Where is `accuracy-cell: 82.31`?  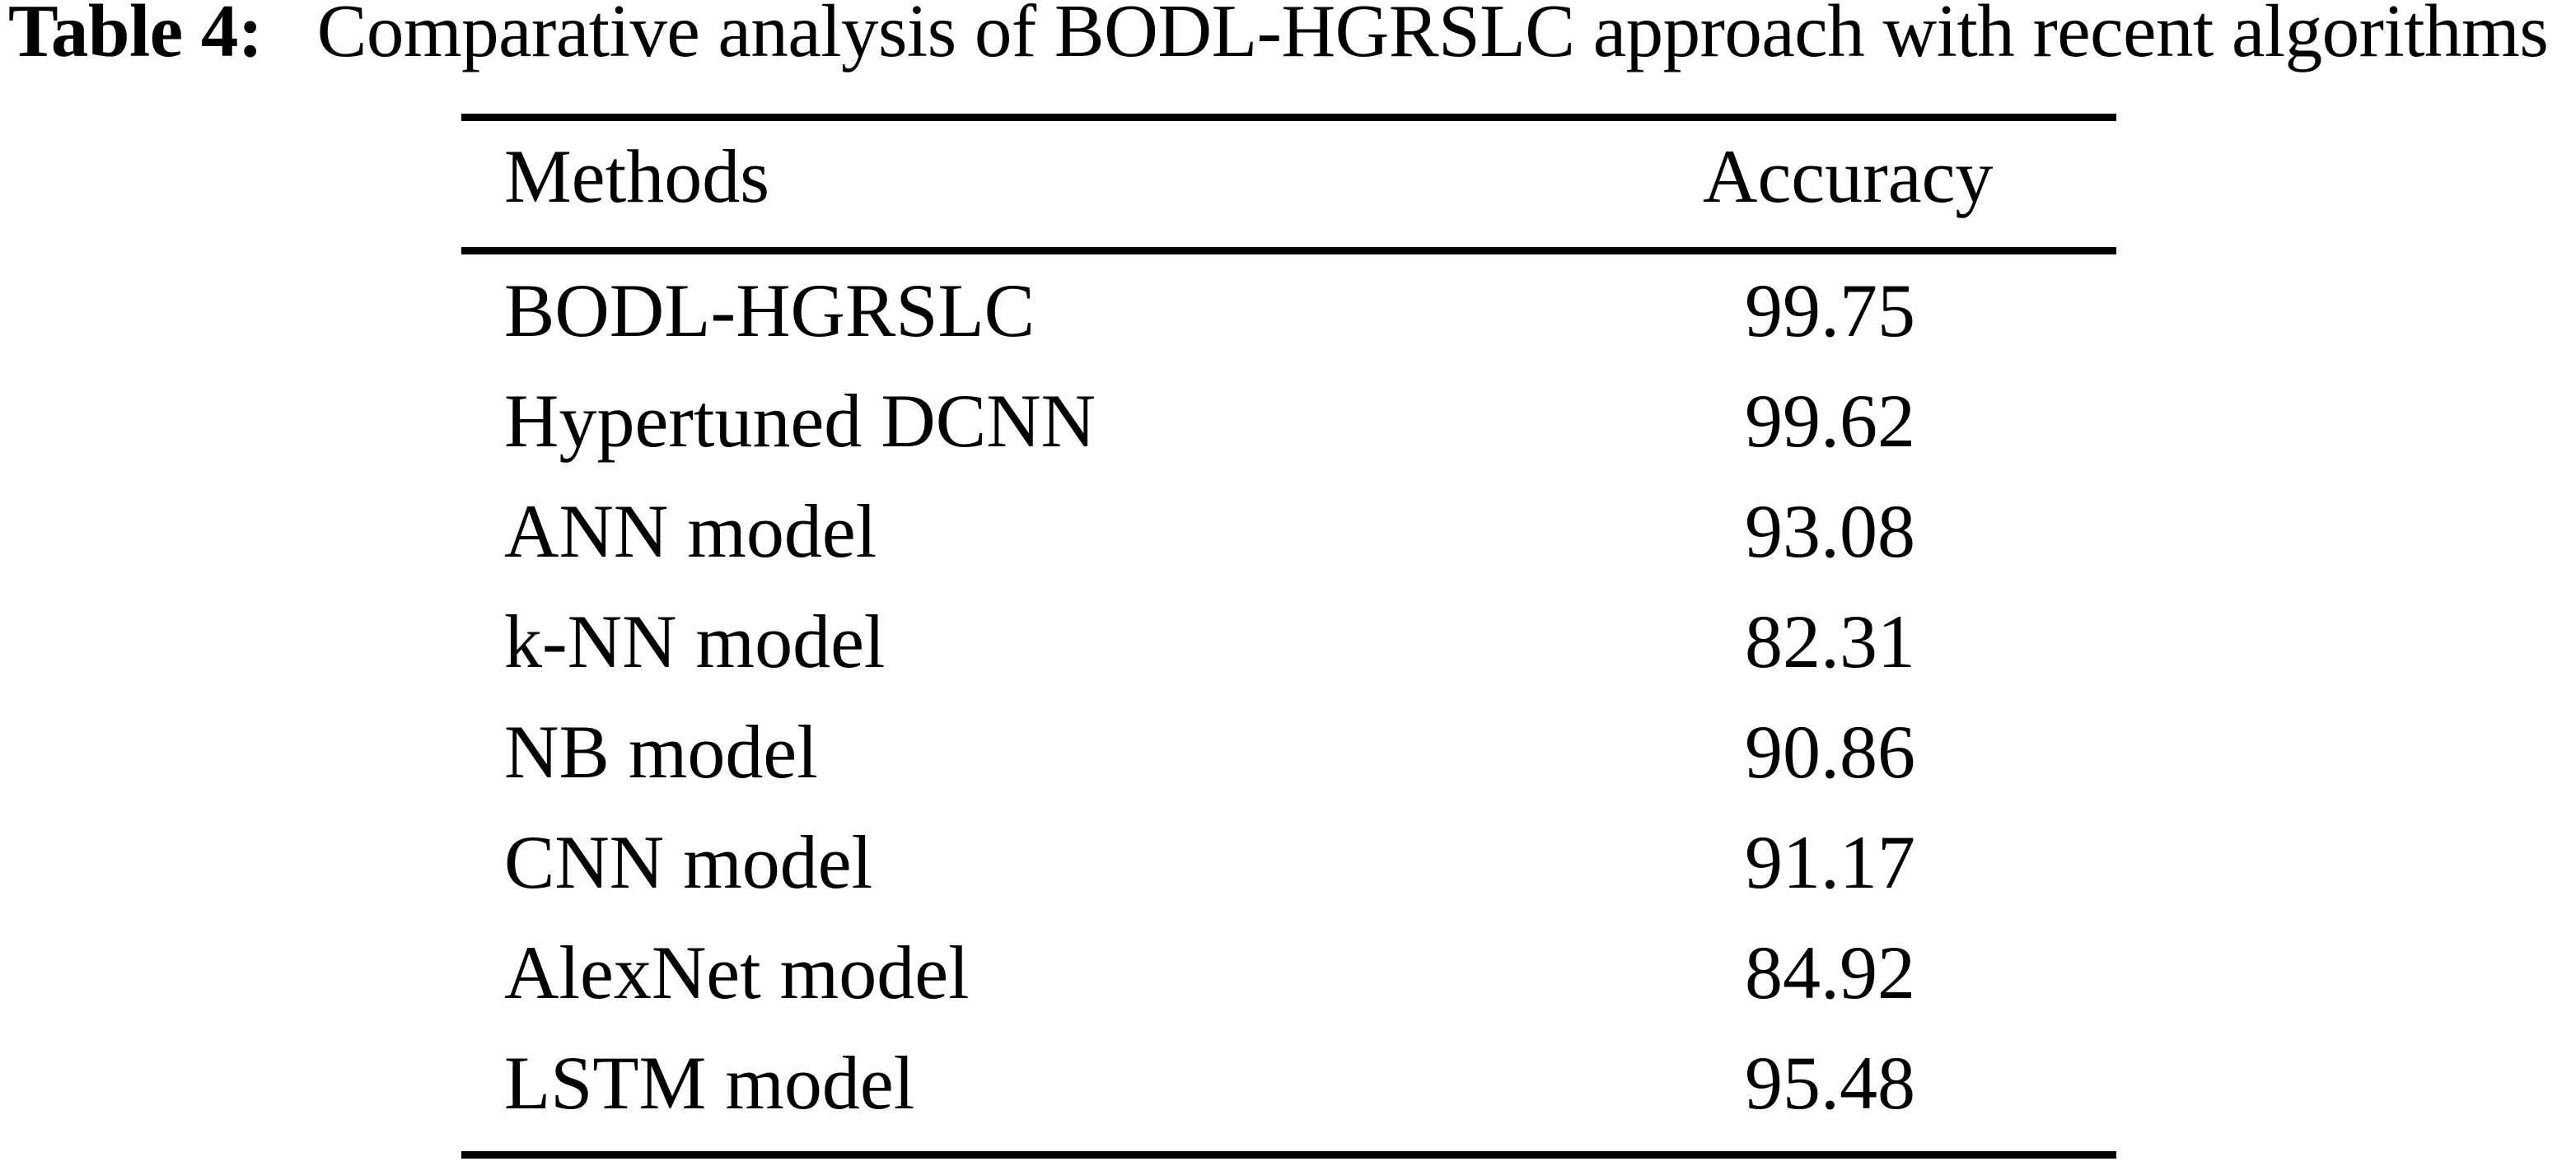
accuracy-cell: 82.31 is located at coordinates (1830, 641).